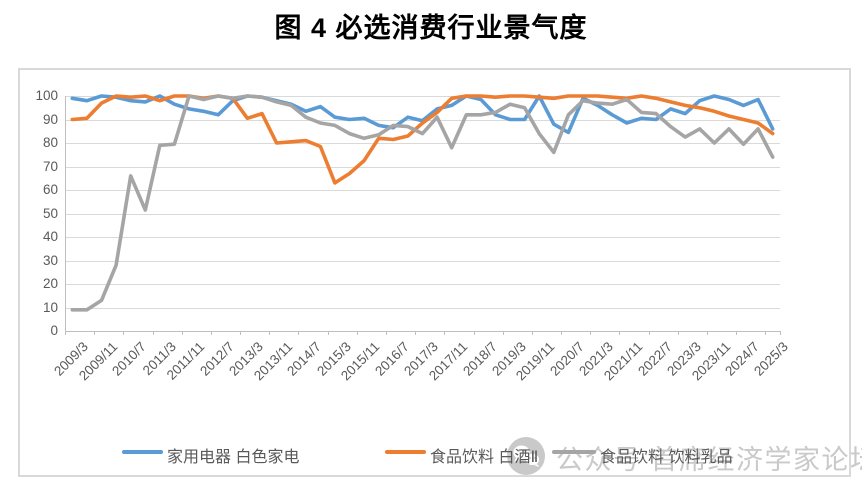  I want to click on y-axis-label-80: 80, so click(50, 142).